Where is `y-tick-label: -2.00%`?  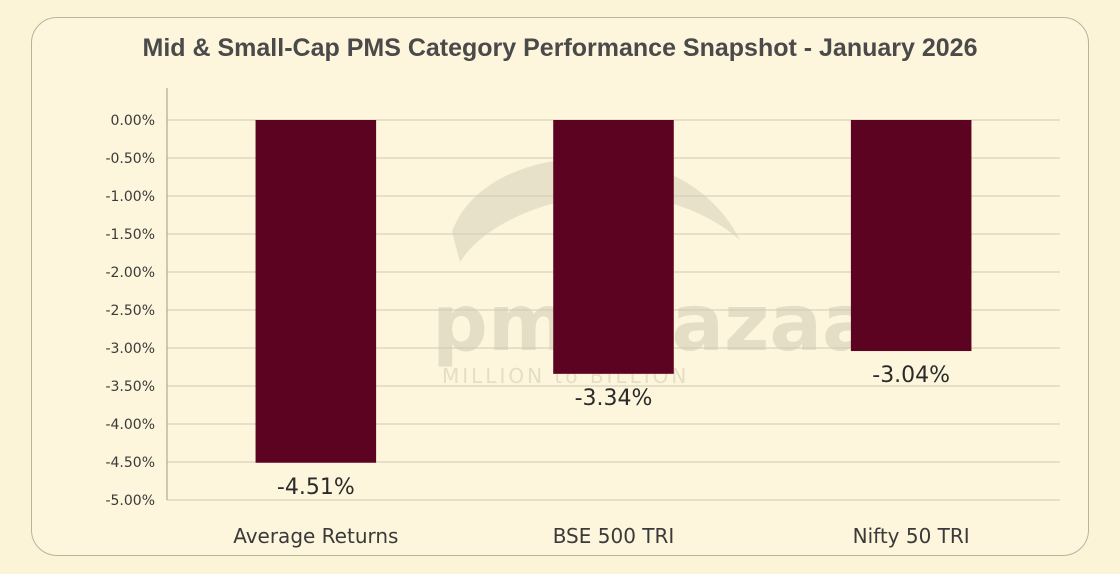 y-tick-label: -2.00% is located at coordinates (130, 273).